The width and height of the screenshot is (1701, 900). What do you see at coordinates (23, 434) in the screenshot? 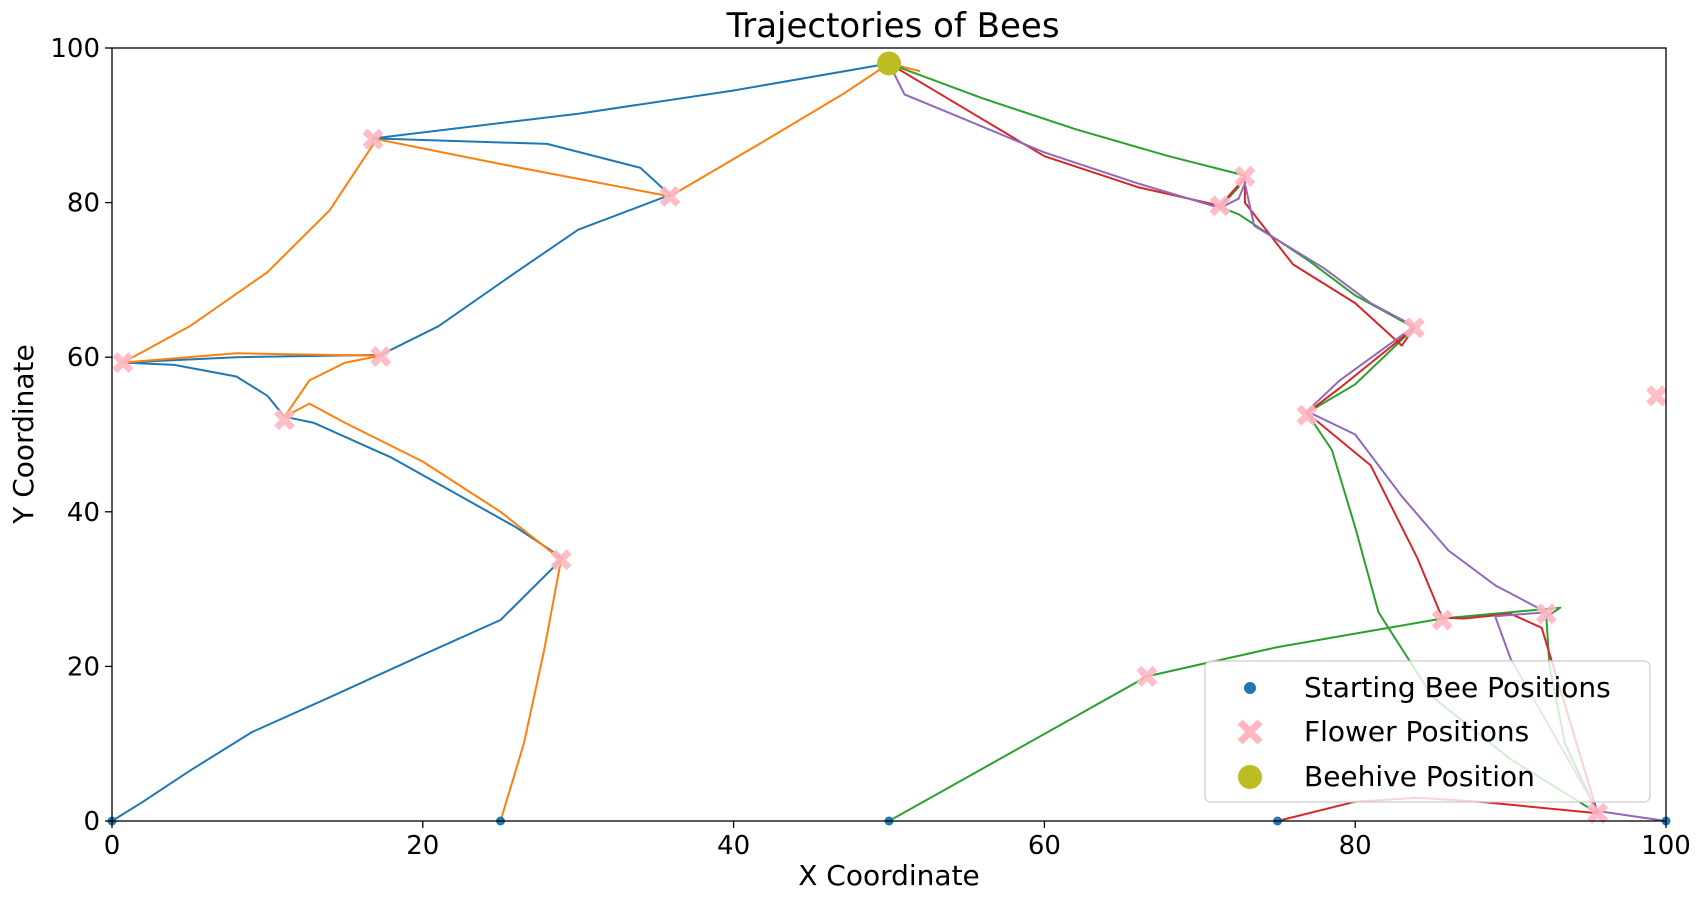
I see `y-axis-label: Y Coordinate` at bounding box center [23, 434].